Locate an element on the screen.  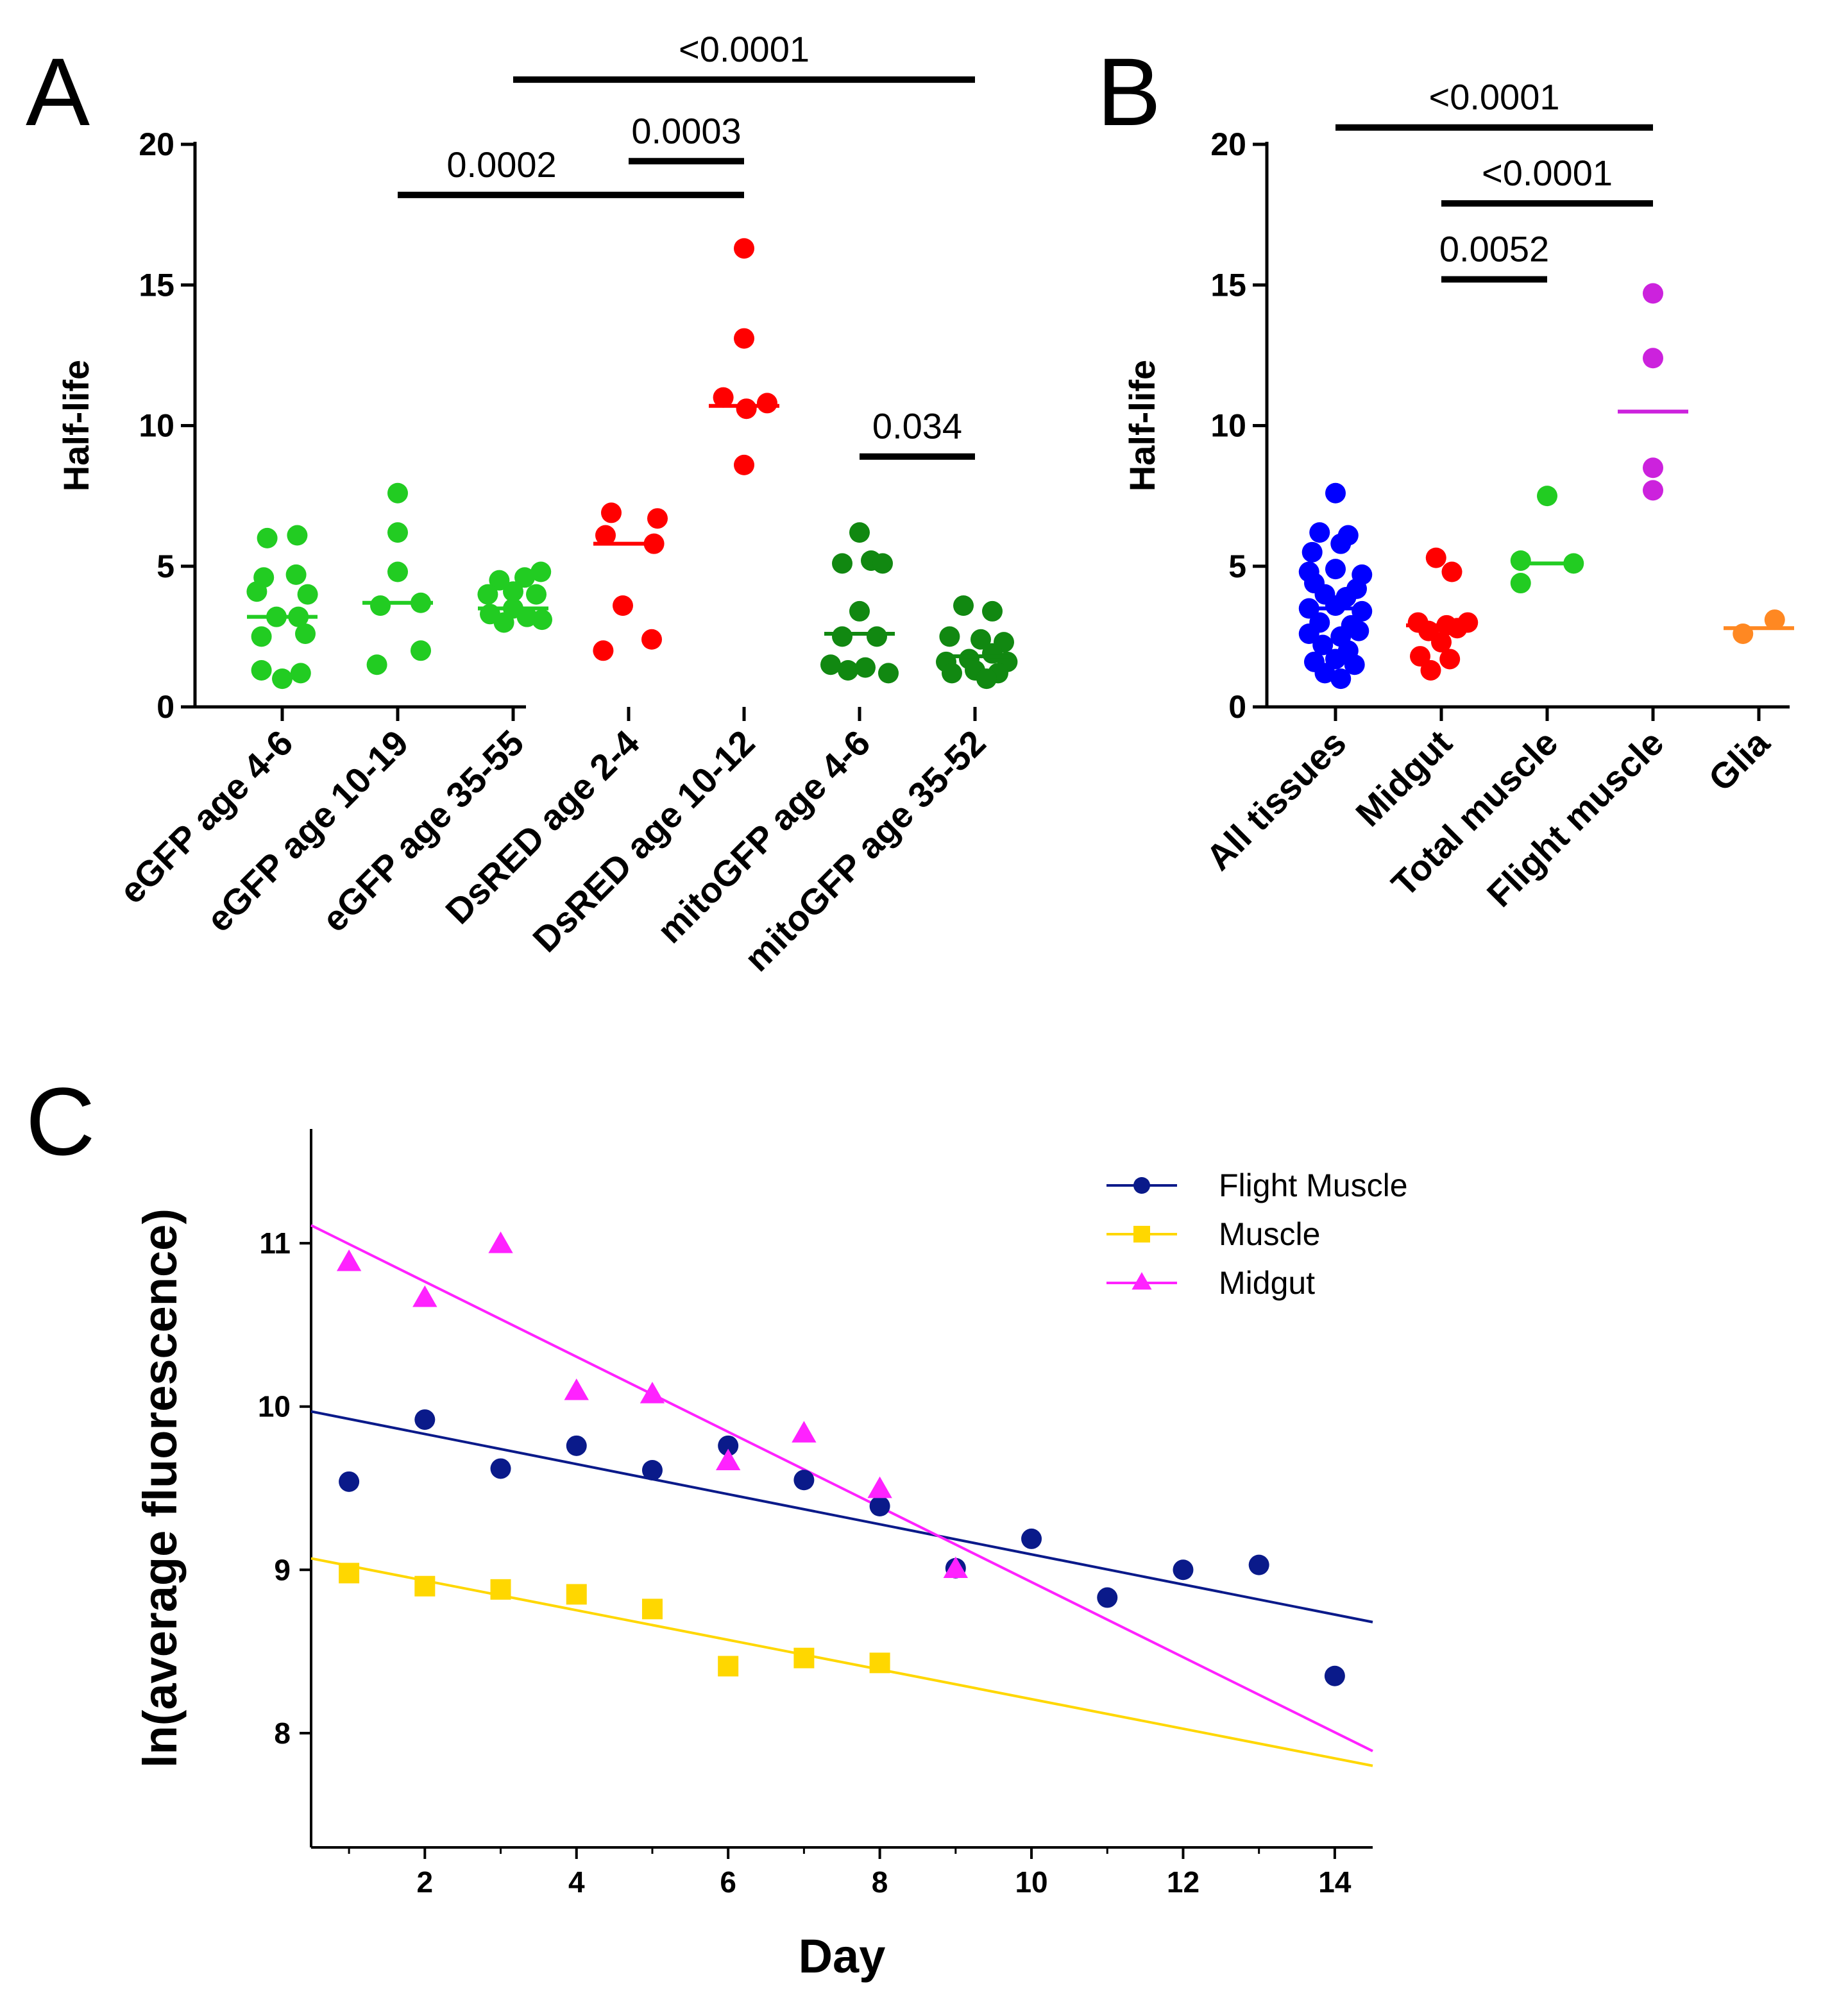
legend-marker-midgut is located at coordinates (1142, 1281).